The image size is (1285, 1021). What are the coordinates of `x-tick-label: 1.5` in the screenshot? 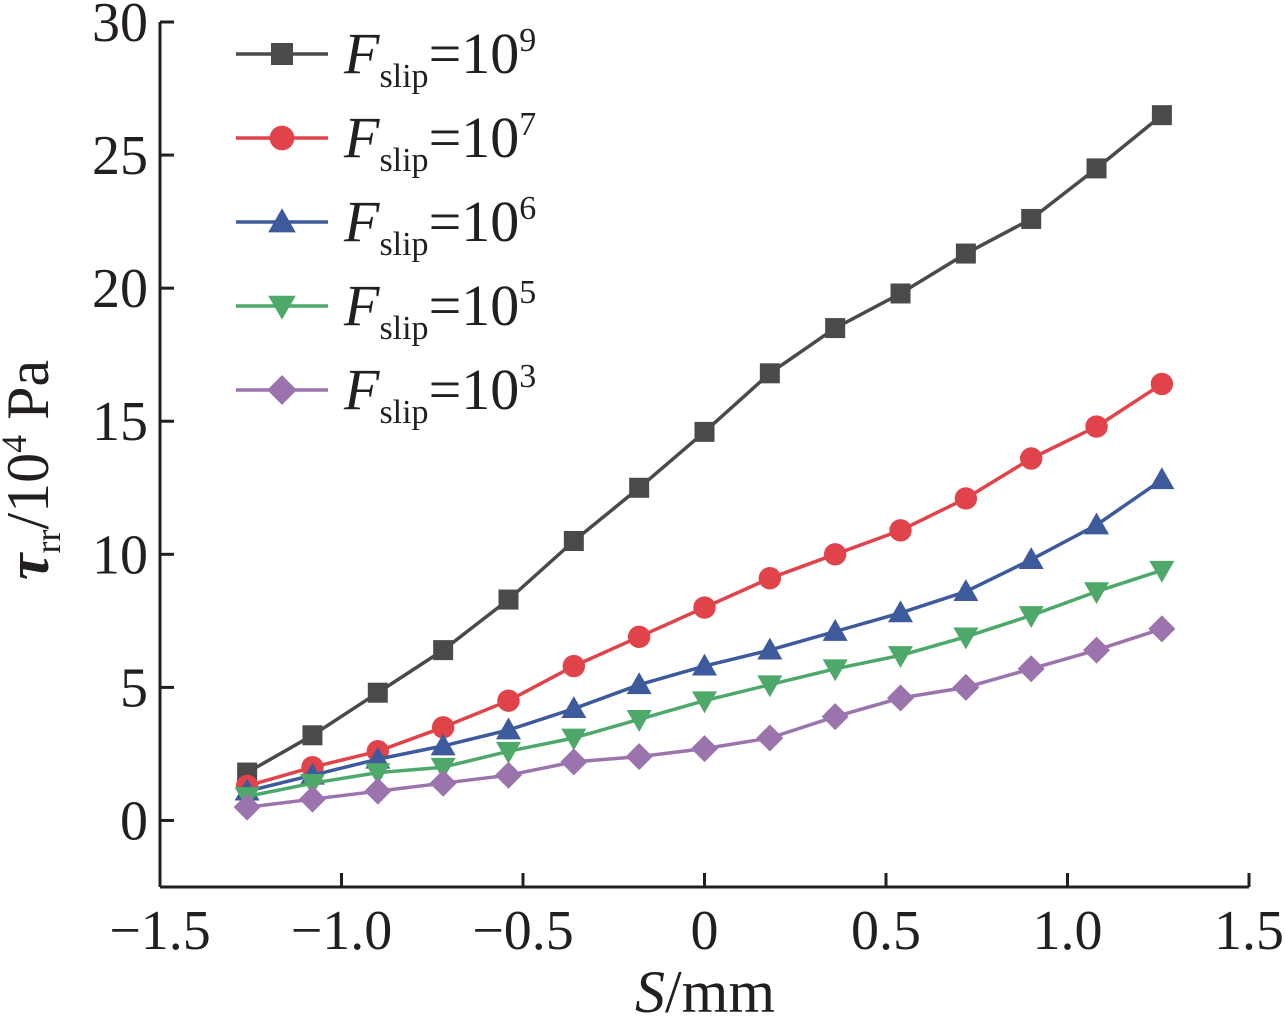 It's located at (1249, 931).